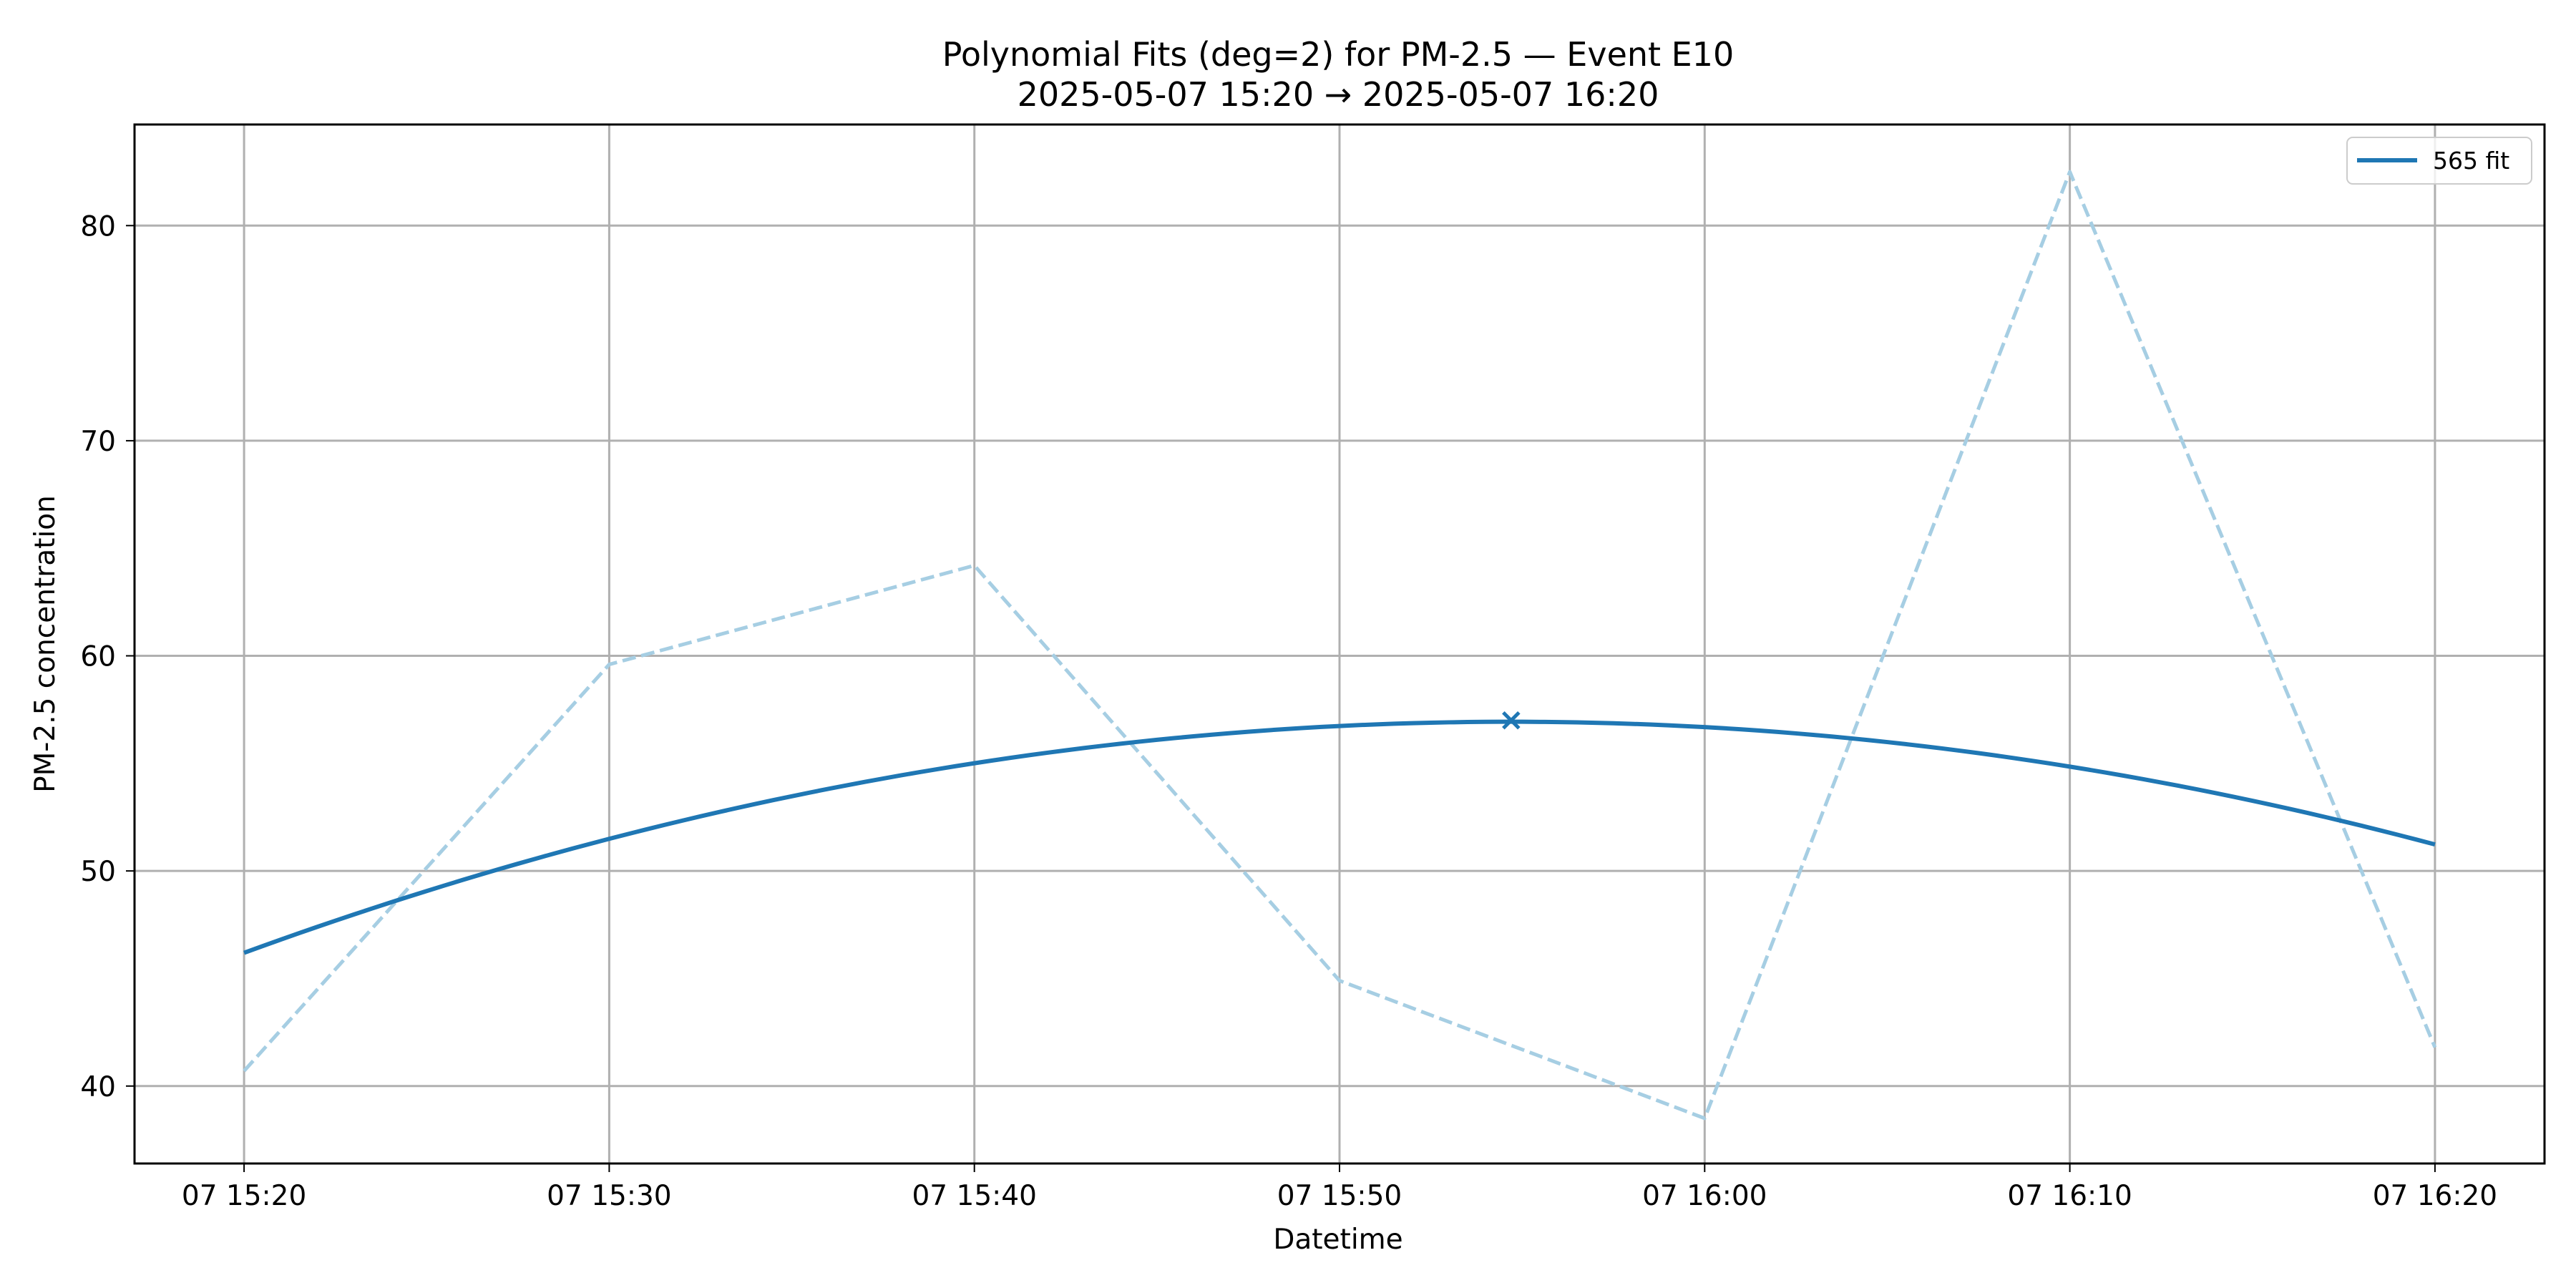  Describe the element at coordinates (98, 226) in the screenshot. I see `y-tick-label: 80` at that location.